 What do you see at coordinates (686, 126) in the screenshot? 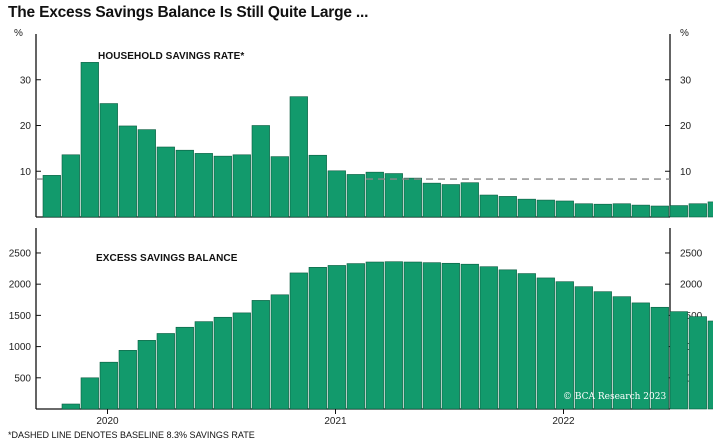
I see `y-tick-label-right: 20` at bounding box center [686, 126].